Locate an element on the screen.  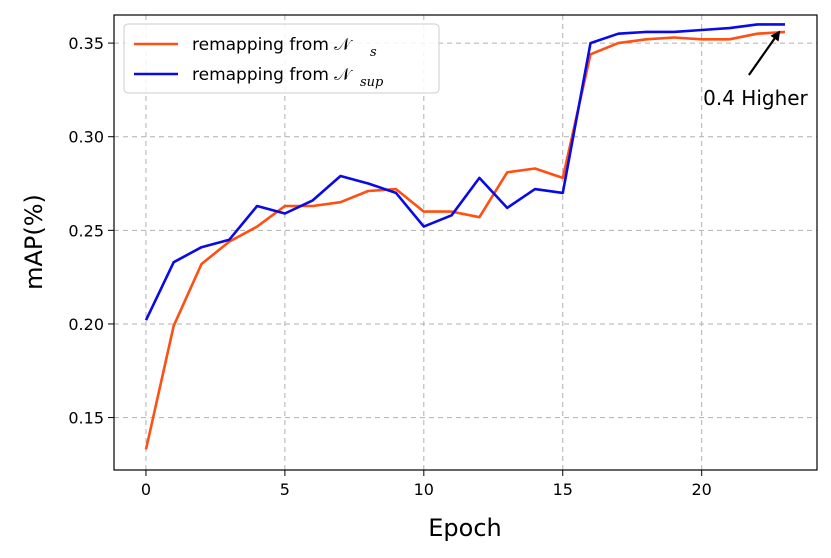
legend-subscript-series-0: s is located at coordinates (373, 52).